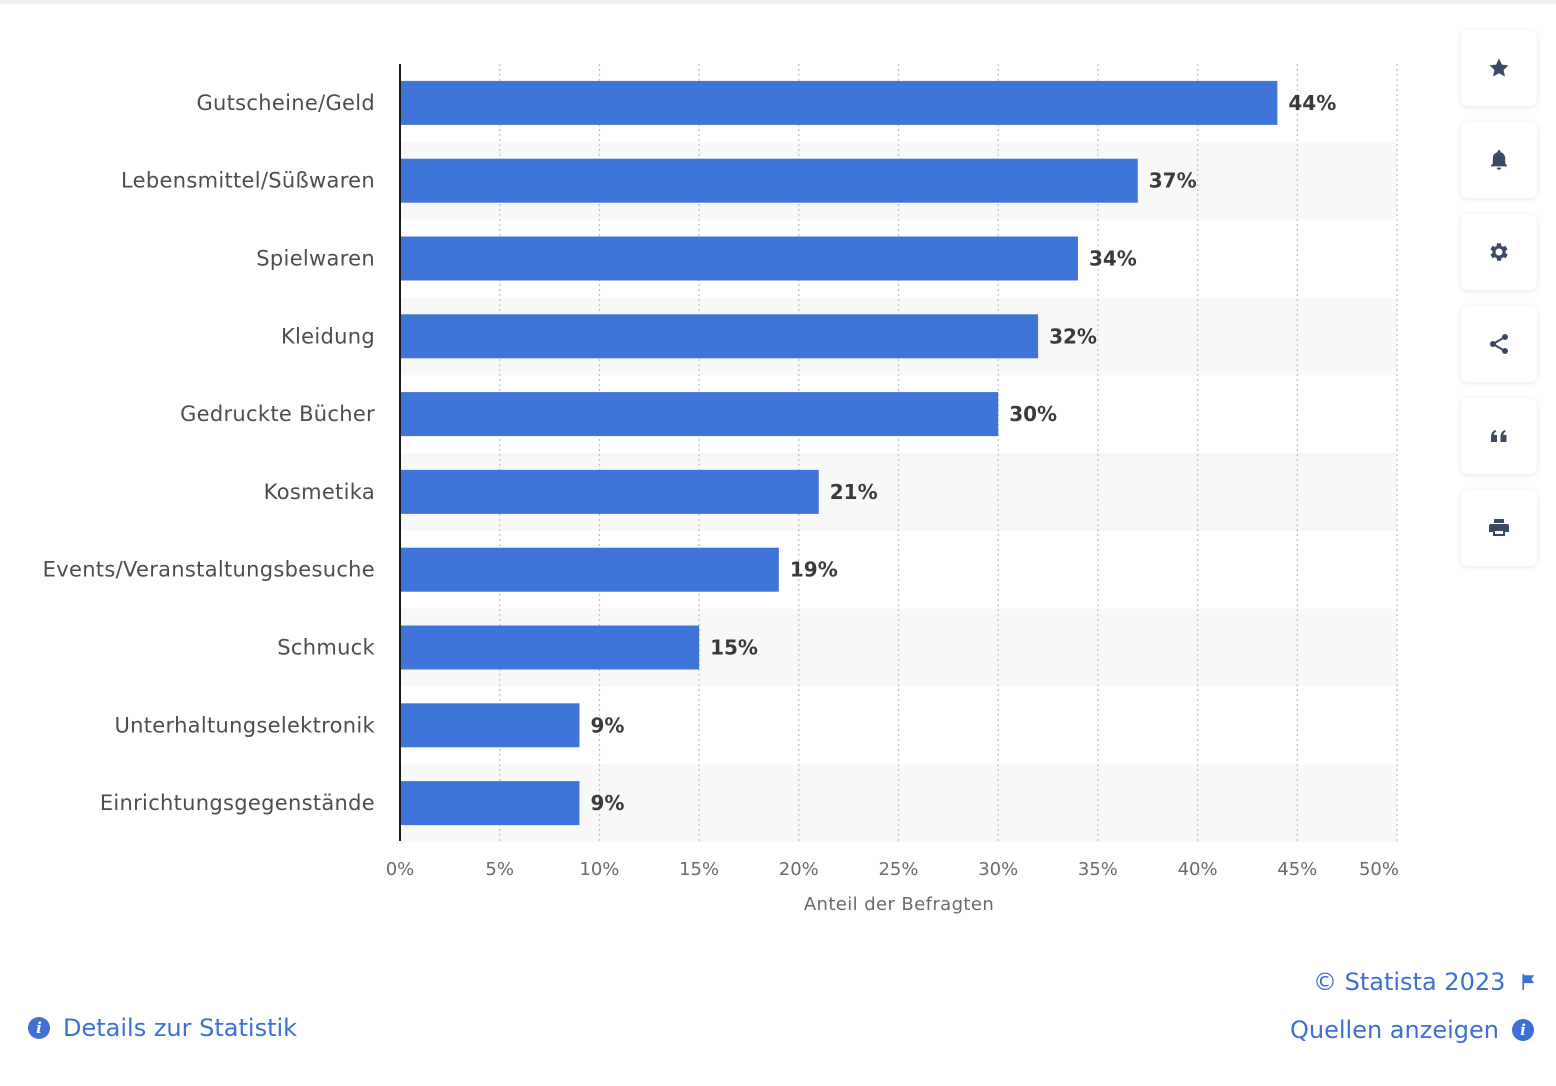  I want to click on gear-icon, so click(1499, 252).